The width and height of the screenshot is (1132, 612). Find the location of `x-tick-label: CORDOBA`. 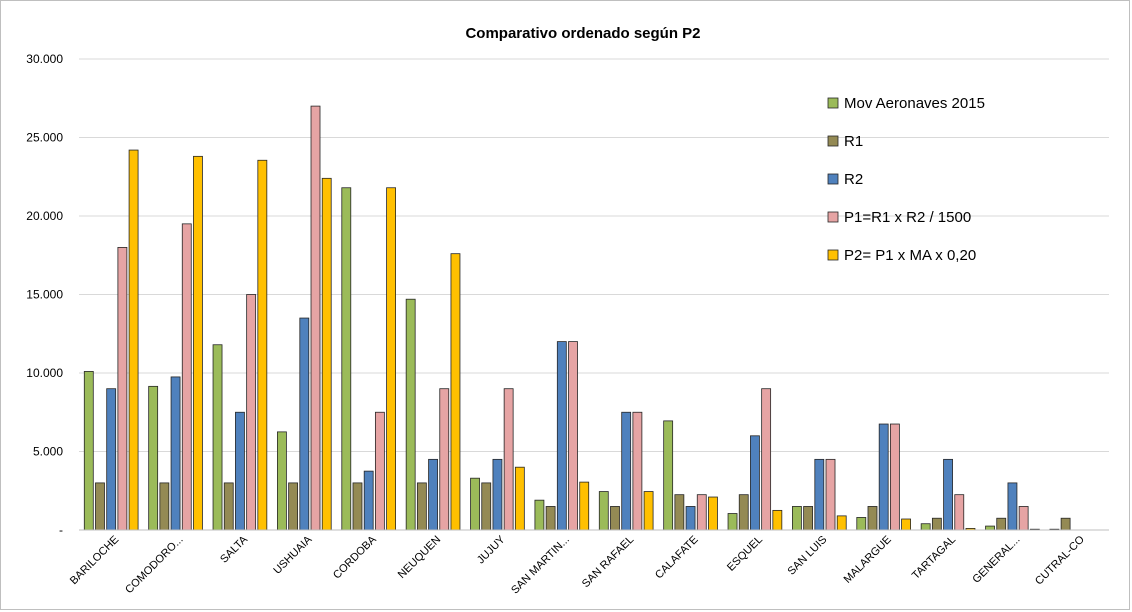

x-tick-label: CORDOBA is located at coordinates (355, 557).